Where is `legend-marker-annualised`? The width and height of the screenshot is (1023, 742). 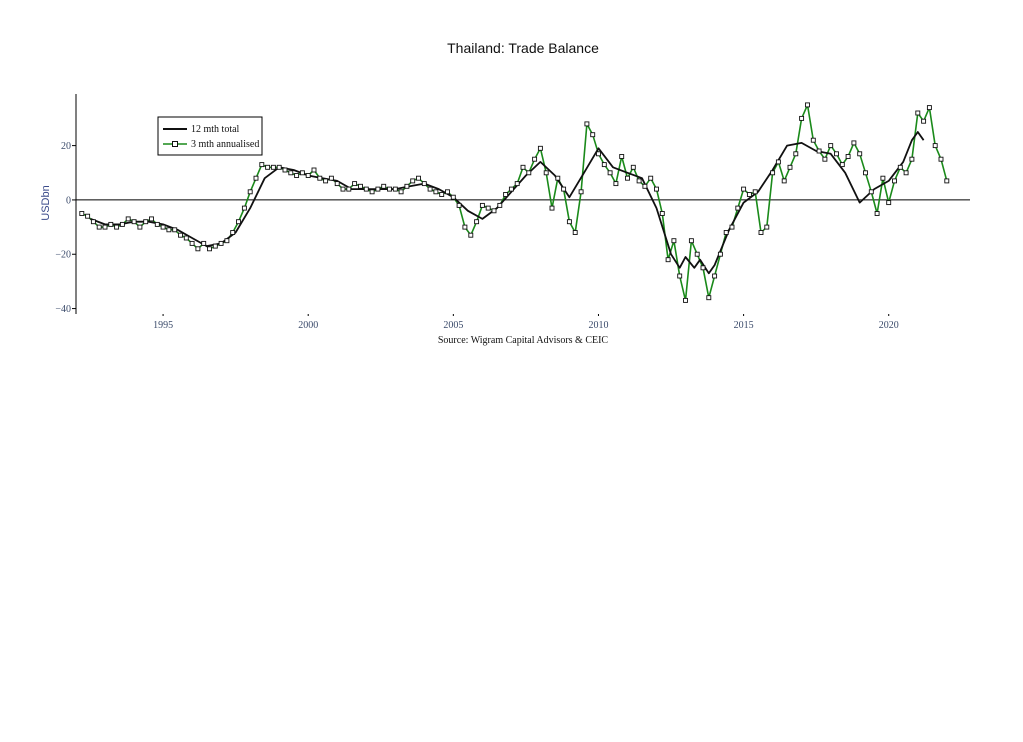
legend-marker-annualised is located at coordinates (175, 144).